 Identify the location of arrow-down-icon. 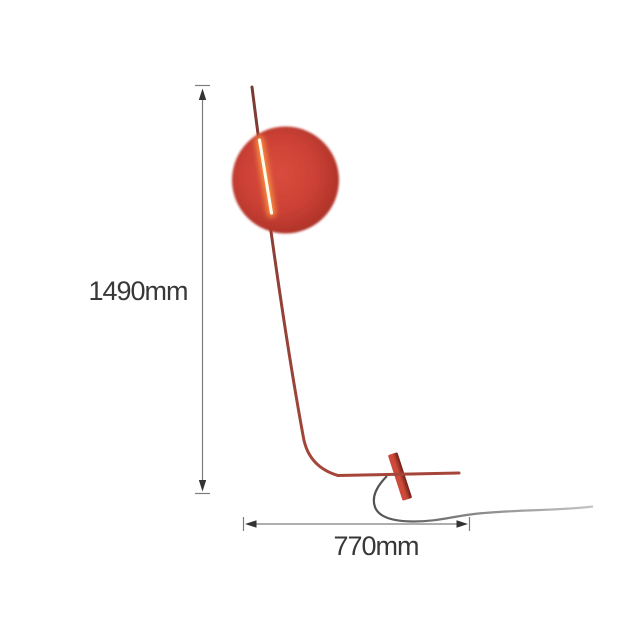
(202, 486).